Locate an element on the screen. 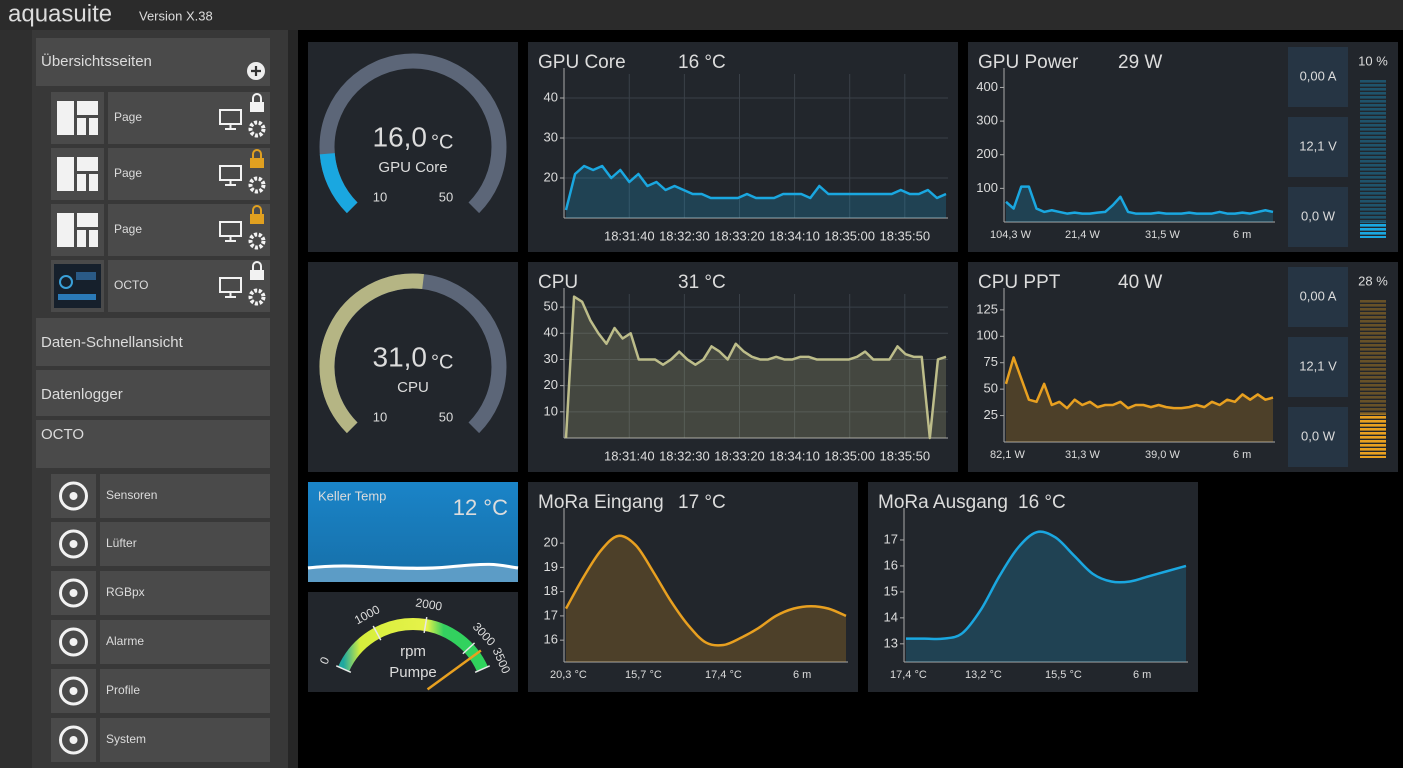 This screenshot has height=768, width=1403. dial-tick is located at coordinates (425, 625).